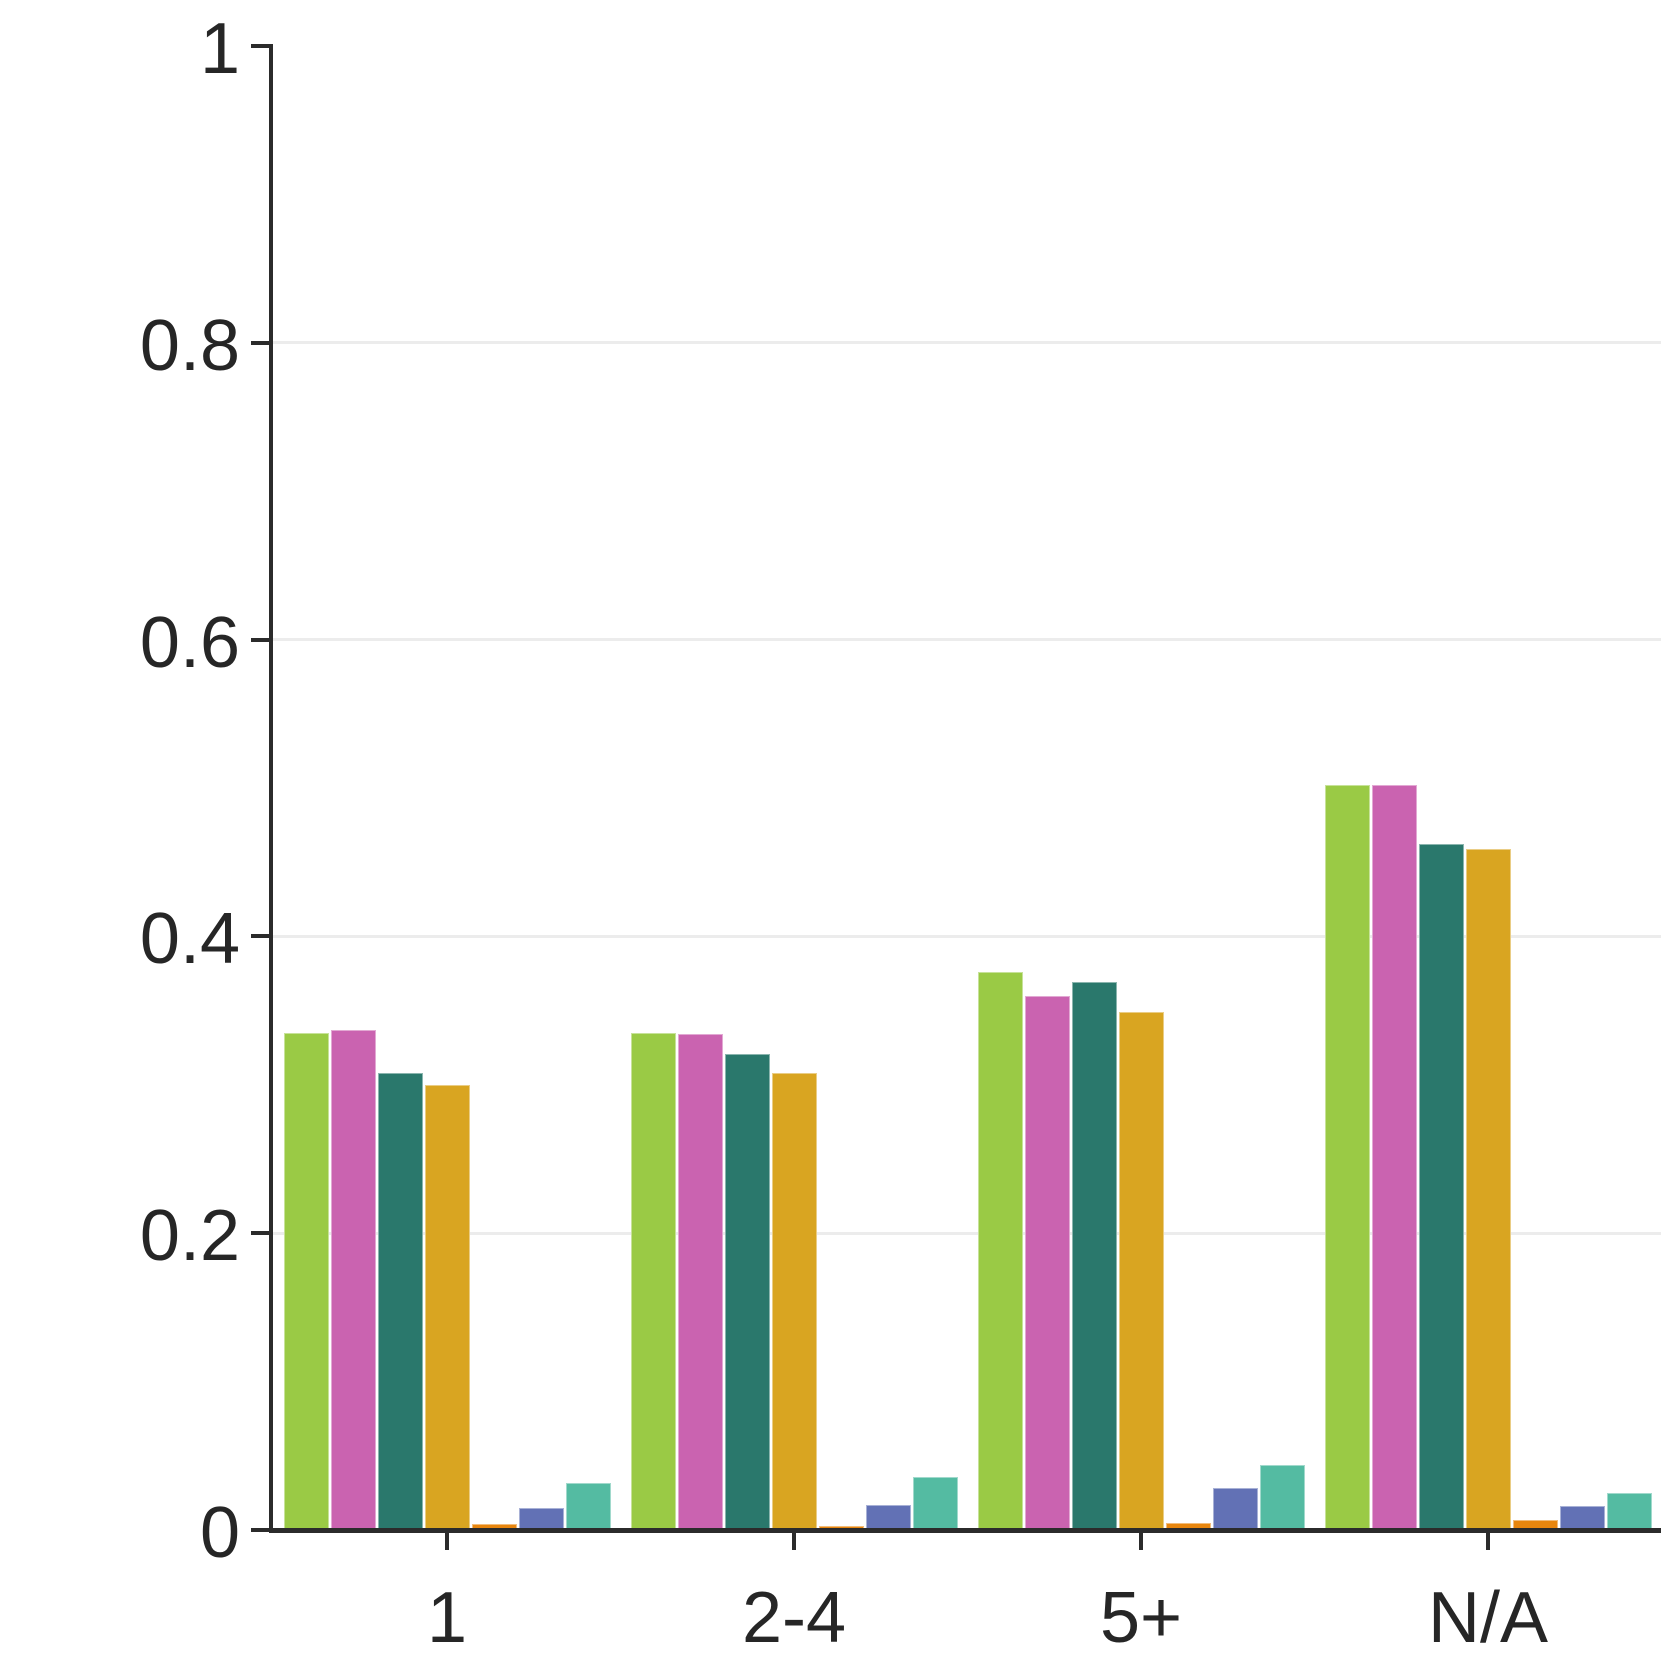 The width and height of the screenshot is (1661, 1661). Describe the element at coordinates (794, 1618) in the screenshot. I see `x-tick-label: 2-4` at that location.